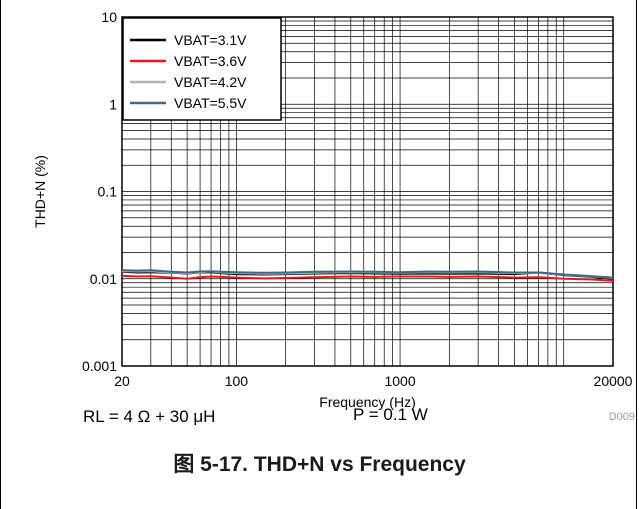 The image size is (639, 509). What do you see at coordinates (210, 103) in the screenshot?
I see `legend-label: VBAT=5.5V` at bounding box center [210, 103].